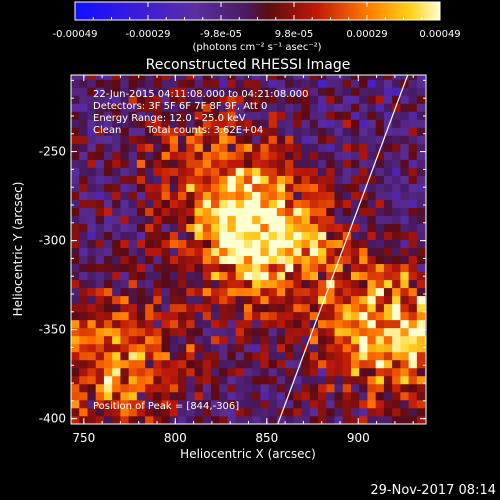 The width and height of the screenshot is (500, 500). Describe the element at coordinates (18, 249) in the screenshot. I see `y-axis-label: Heliocentric Y (arcsec)` at that location.